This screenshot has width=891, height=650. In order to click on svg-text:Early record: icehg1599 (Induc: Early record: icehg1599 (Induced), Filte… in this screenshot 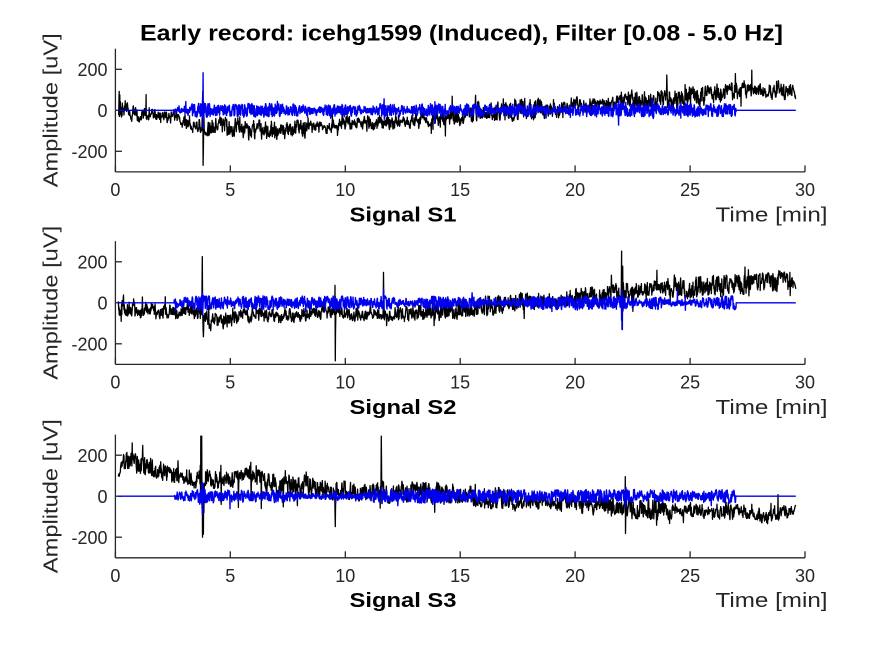, I will do `click(461, 33)`.